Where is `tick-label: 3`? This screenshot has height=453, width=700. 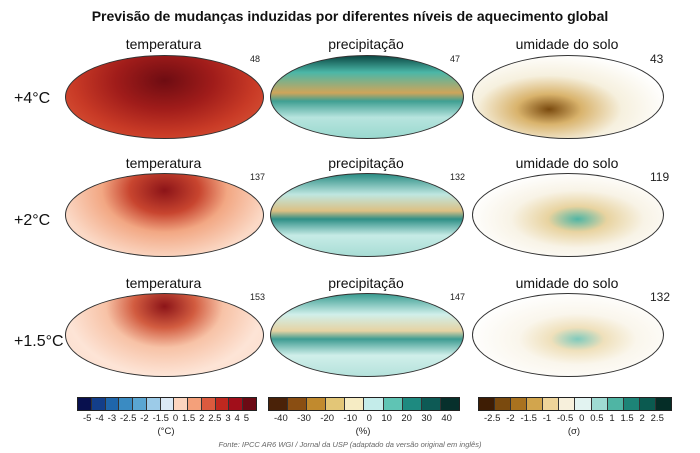 tick-label: 3 is located at coordinates (228, 418).